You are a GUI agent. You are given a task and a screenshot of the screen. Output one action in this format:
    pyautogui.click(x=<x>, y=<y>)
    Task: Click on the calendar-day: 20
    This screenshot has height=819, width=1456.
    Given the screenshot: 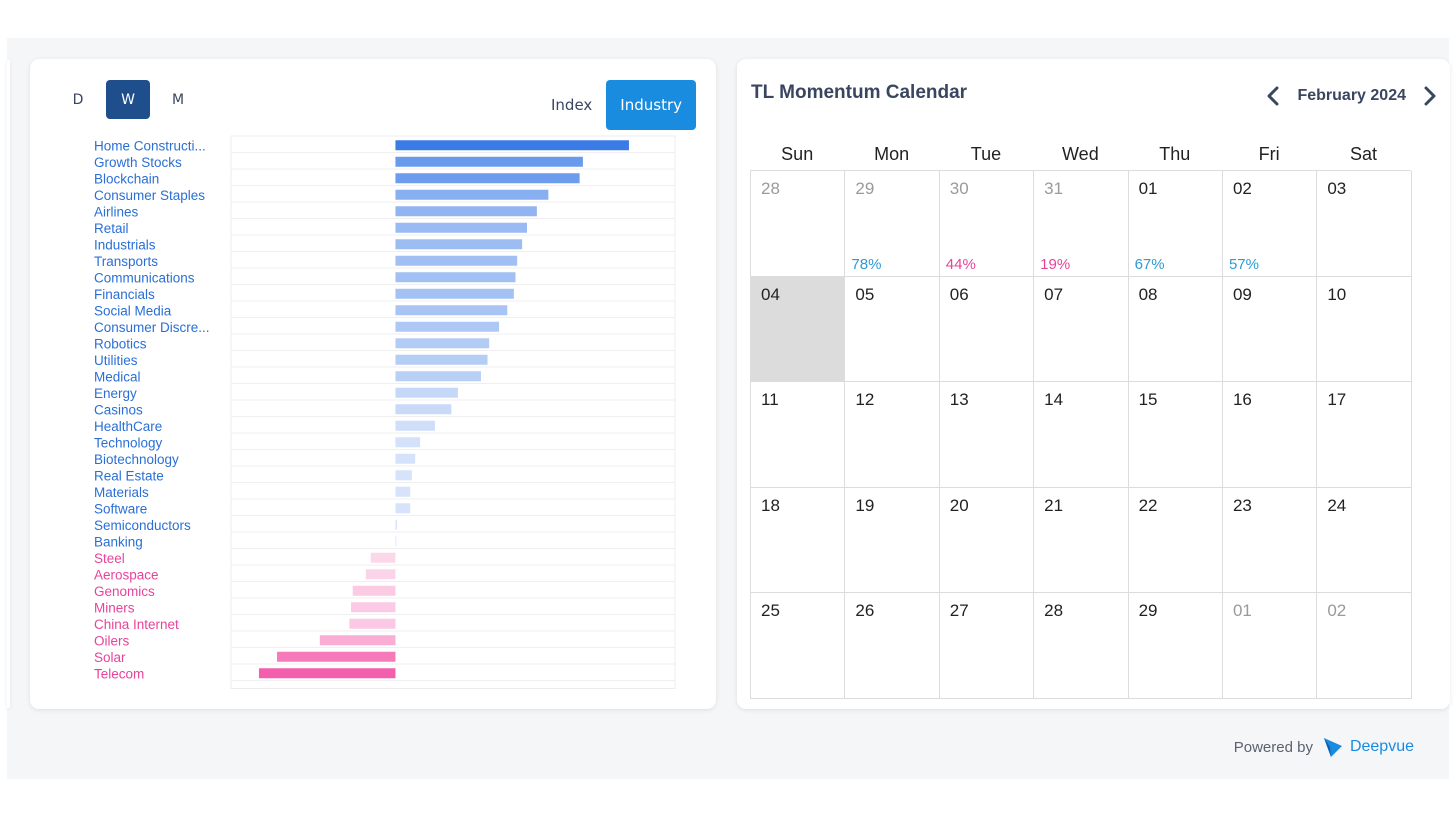 What is the action you would take?
    pyautogui.click(x=987, y=540)
    